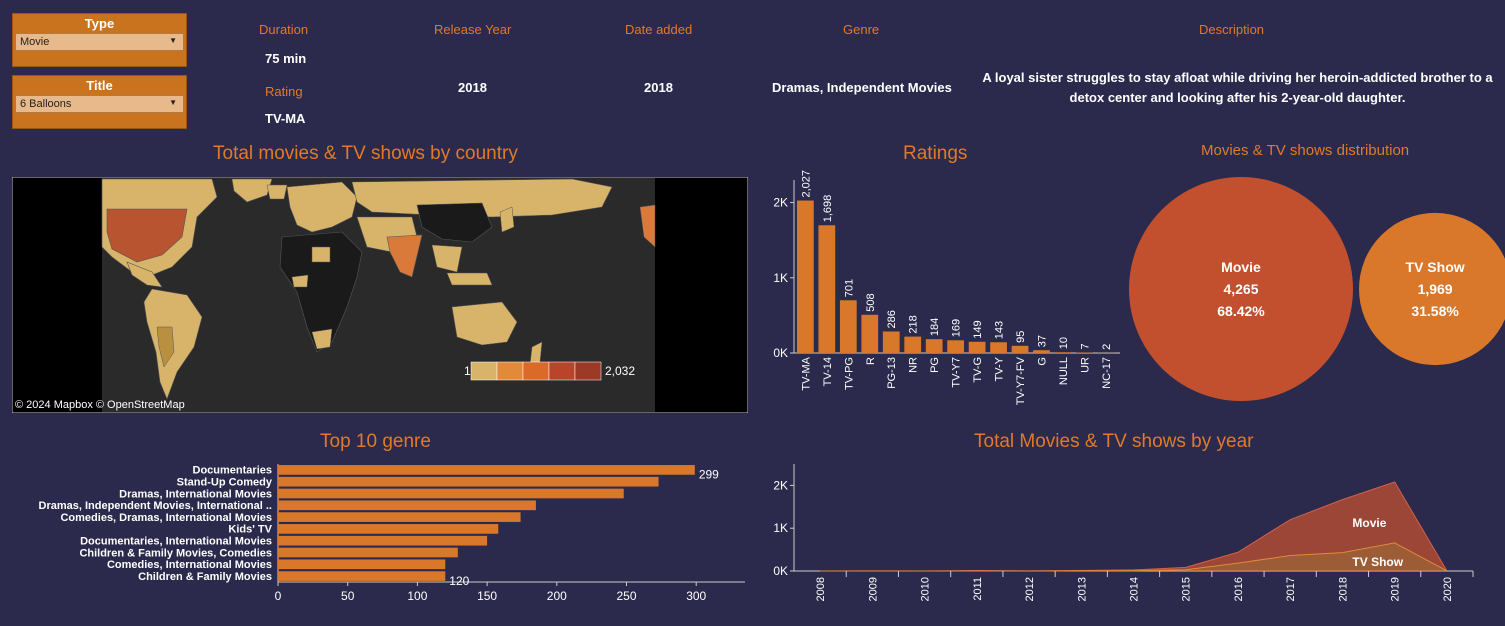 The width and height of the screenshot is (1505, 626). Describe the element at coordinates (189, 565) in the screenshot. I see `genre-category-label: Comedies, International Movies` at that location.